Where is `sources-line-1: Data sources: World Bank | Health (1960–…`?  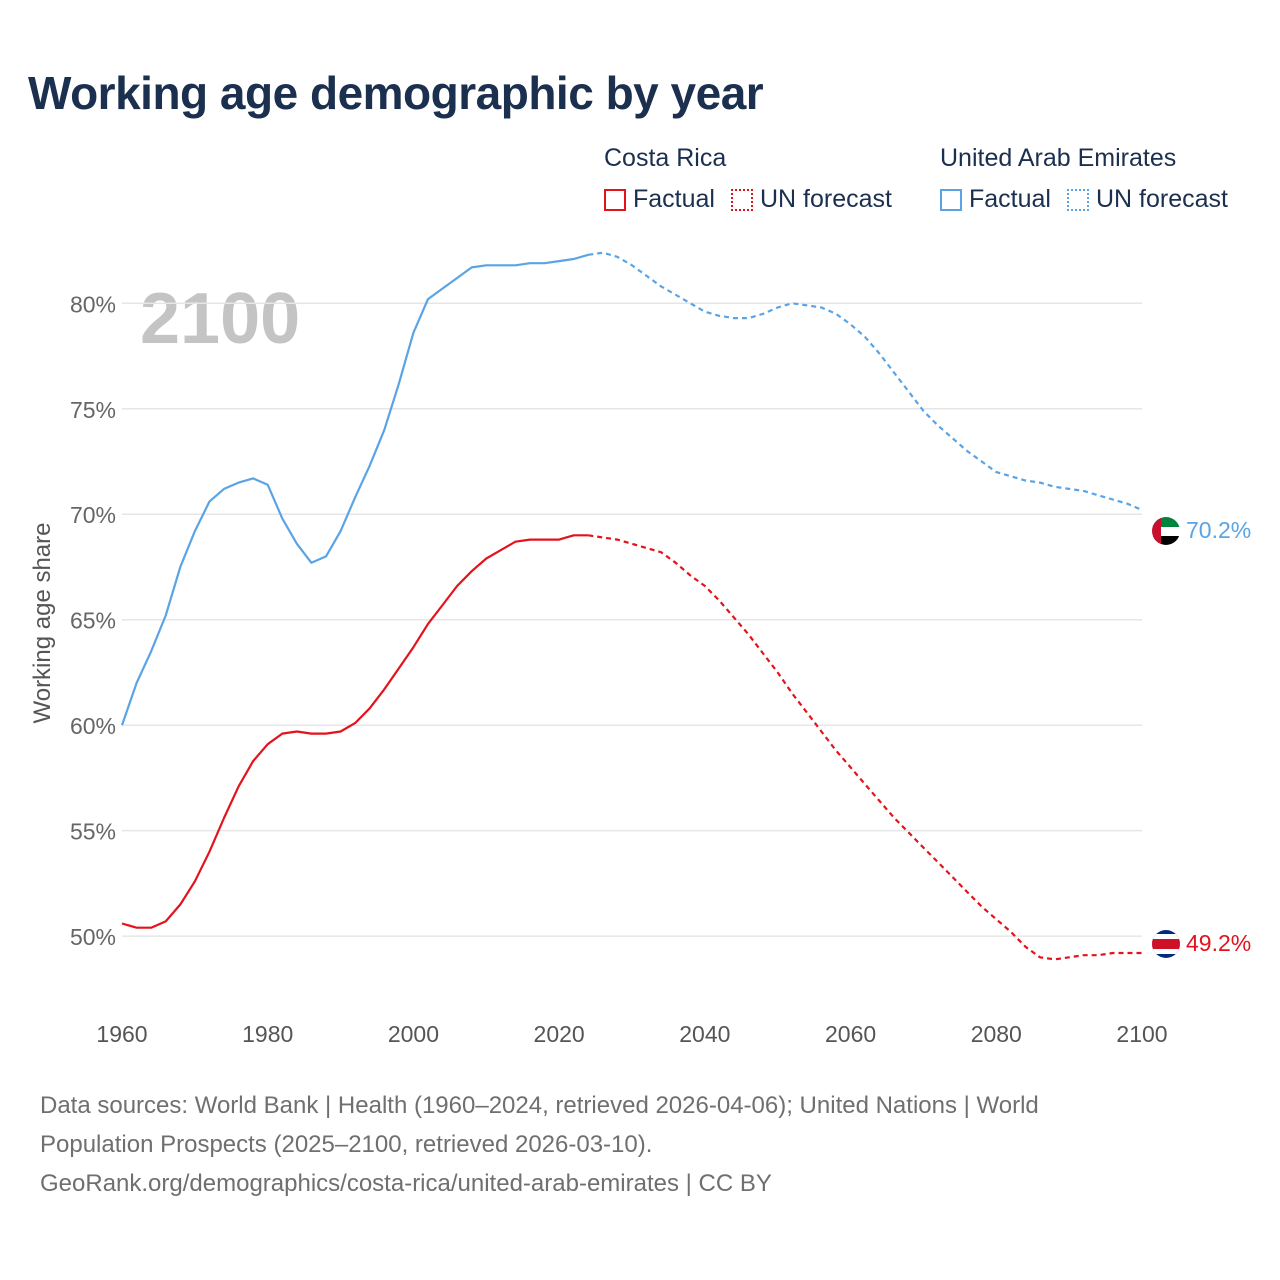 sources-line-1: Data sources: World Bank | Health (1960–… is located at coordinates (539, 1105).